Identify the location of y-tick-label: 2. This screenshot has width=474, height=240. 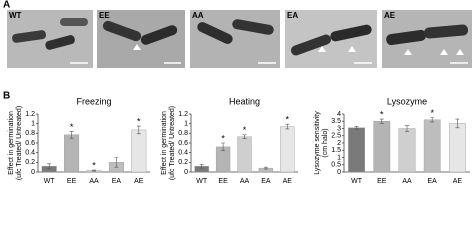
(339, 143).